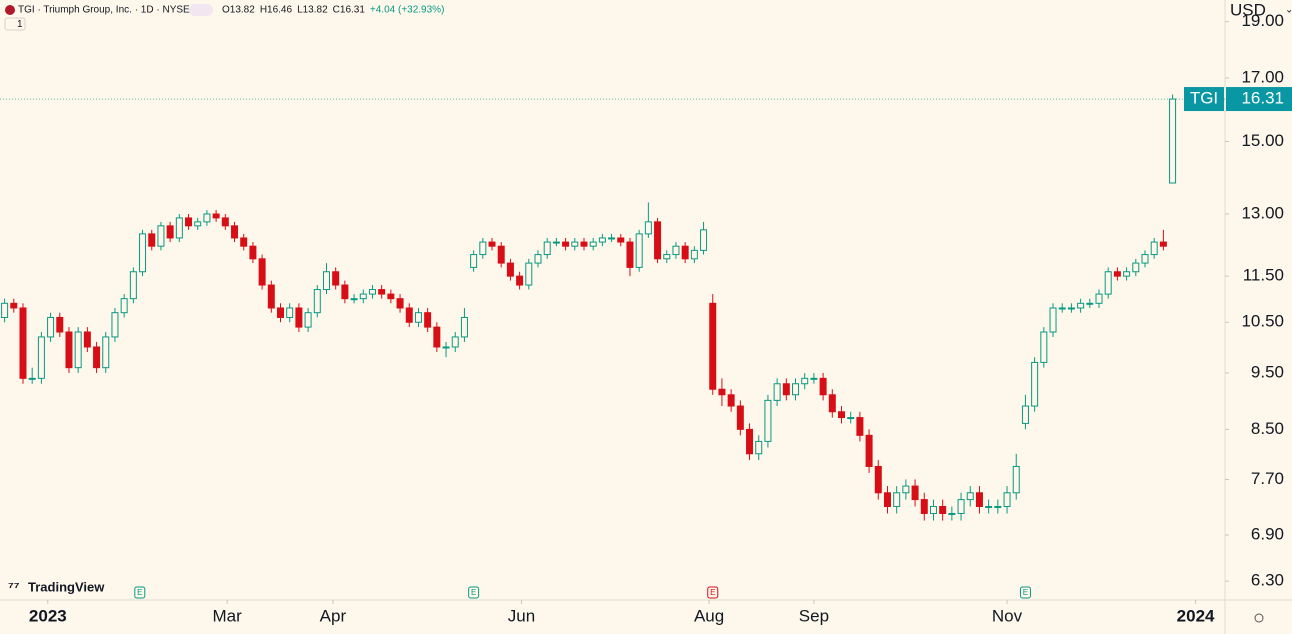 The width and height of the screenshot is (1292, 634). Describe the element at coordinates (1248, 9) in the screenshot. I see `currency-selector: USD` at that location.